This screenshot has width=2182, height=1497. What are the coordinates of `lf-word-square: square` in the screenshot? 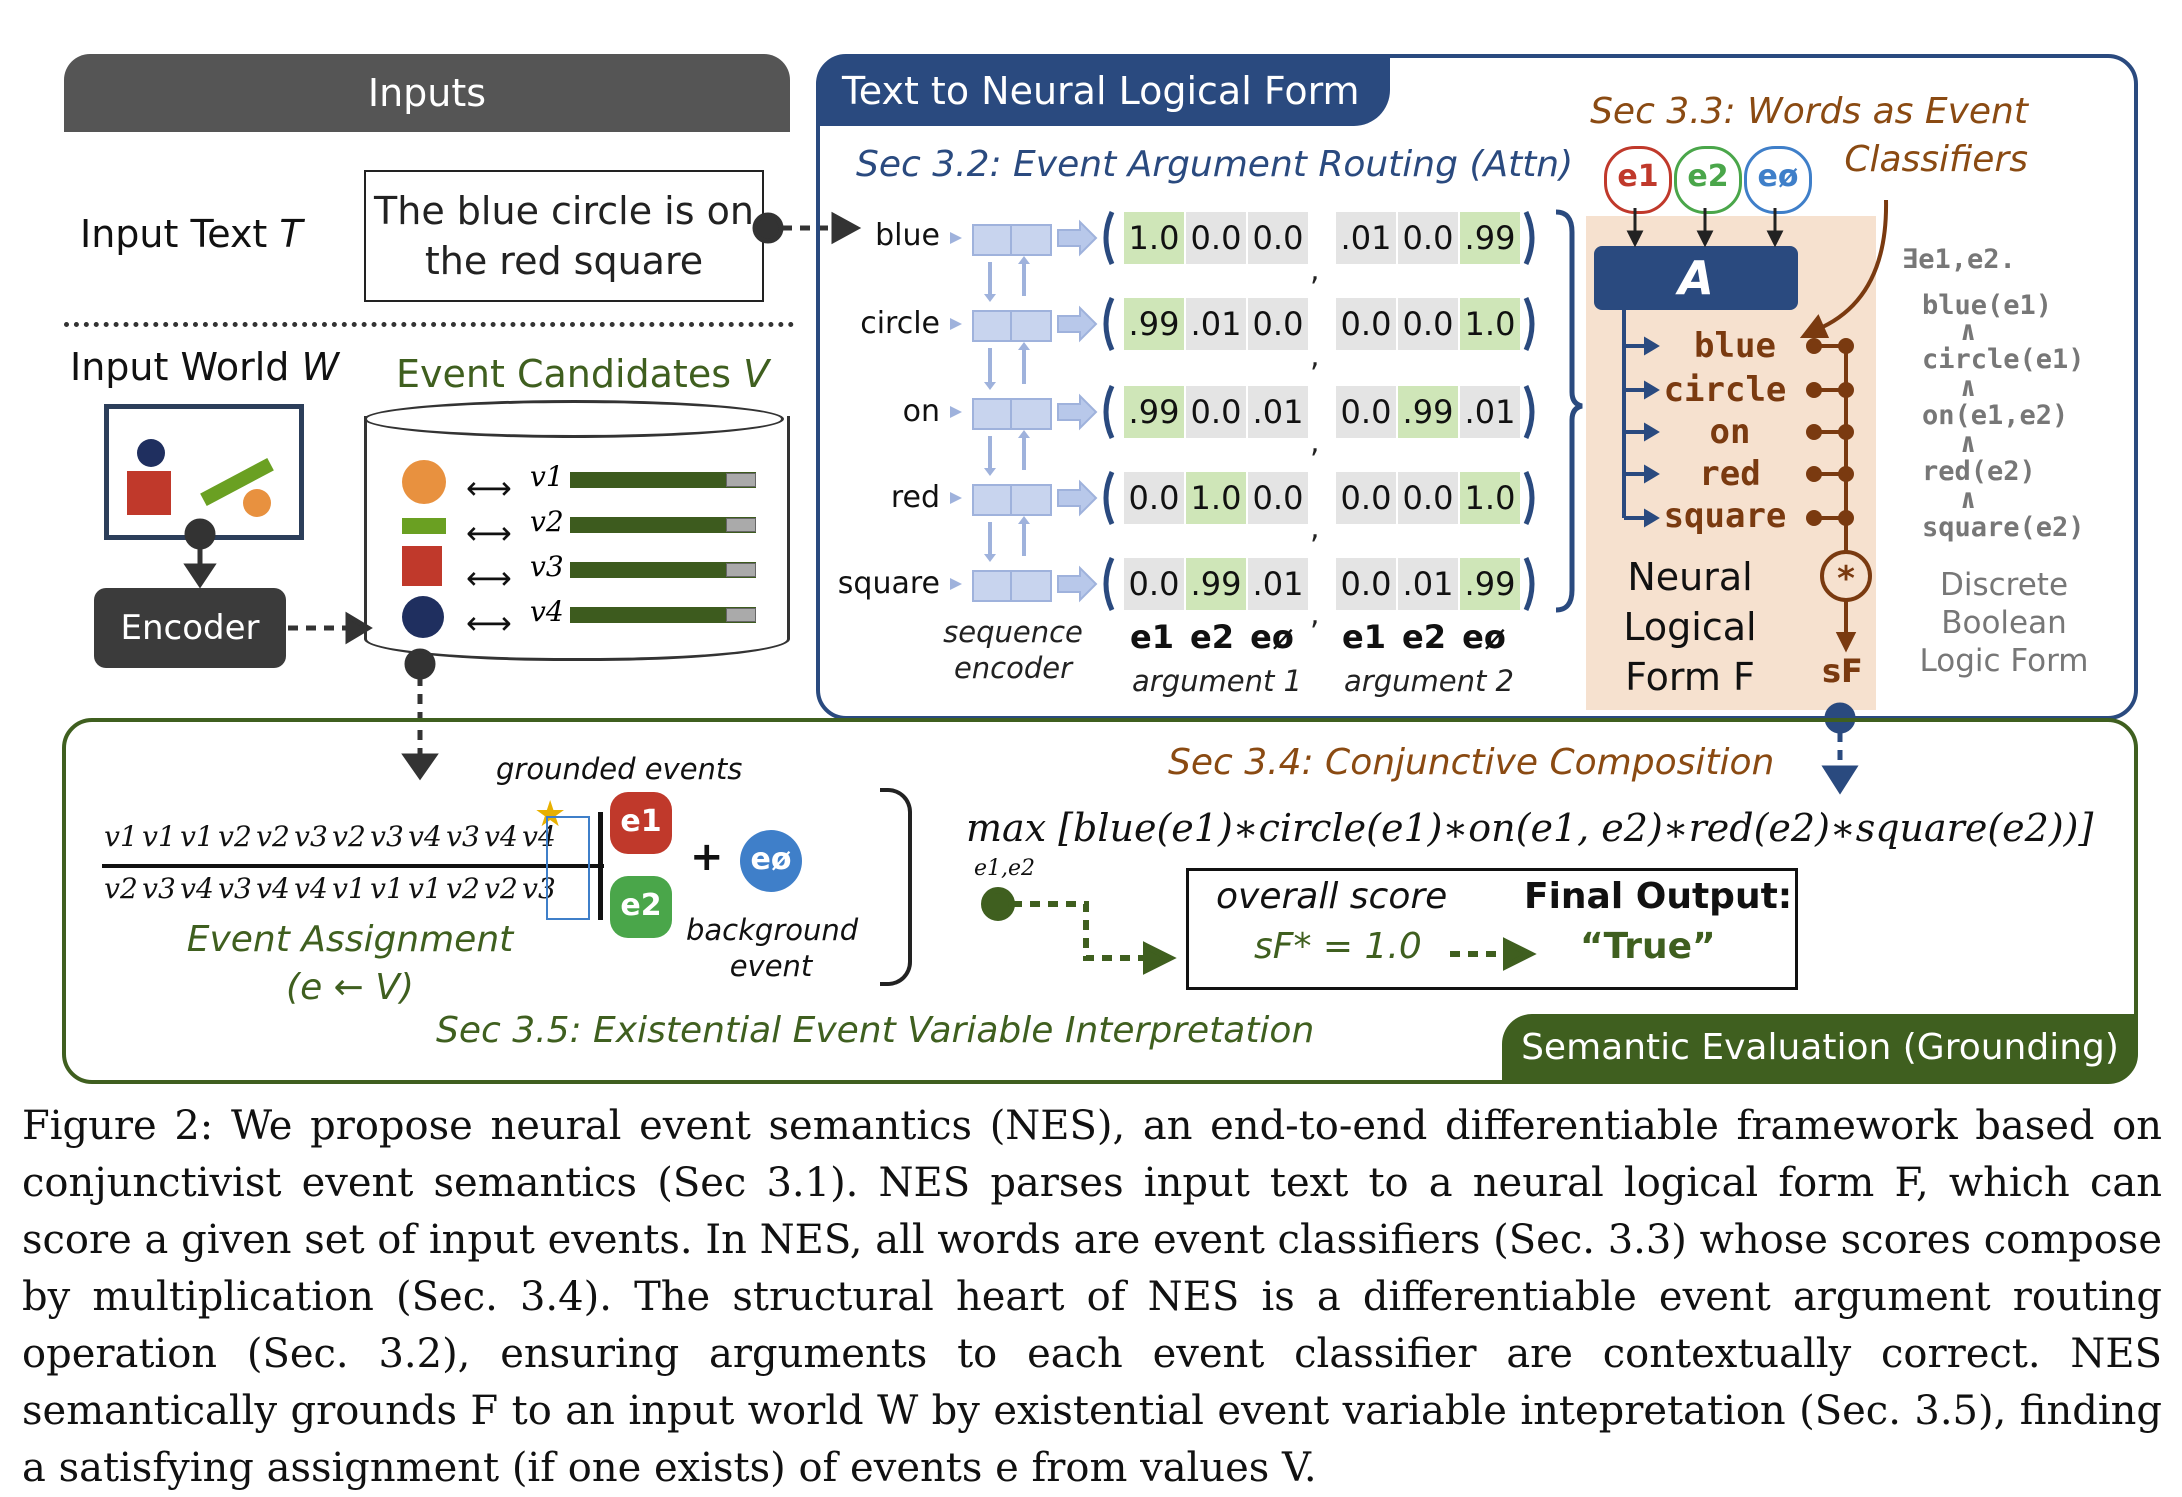 It's located at (1725, 516).